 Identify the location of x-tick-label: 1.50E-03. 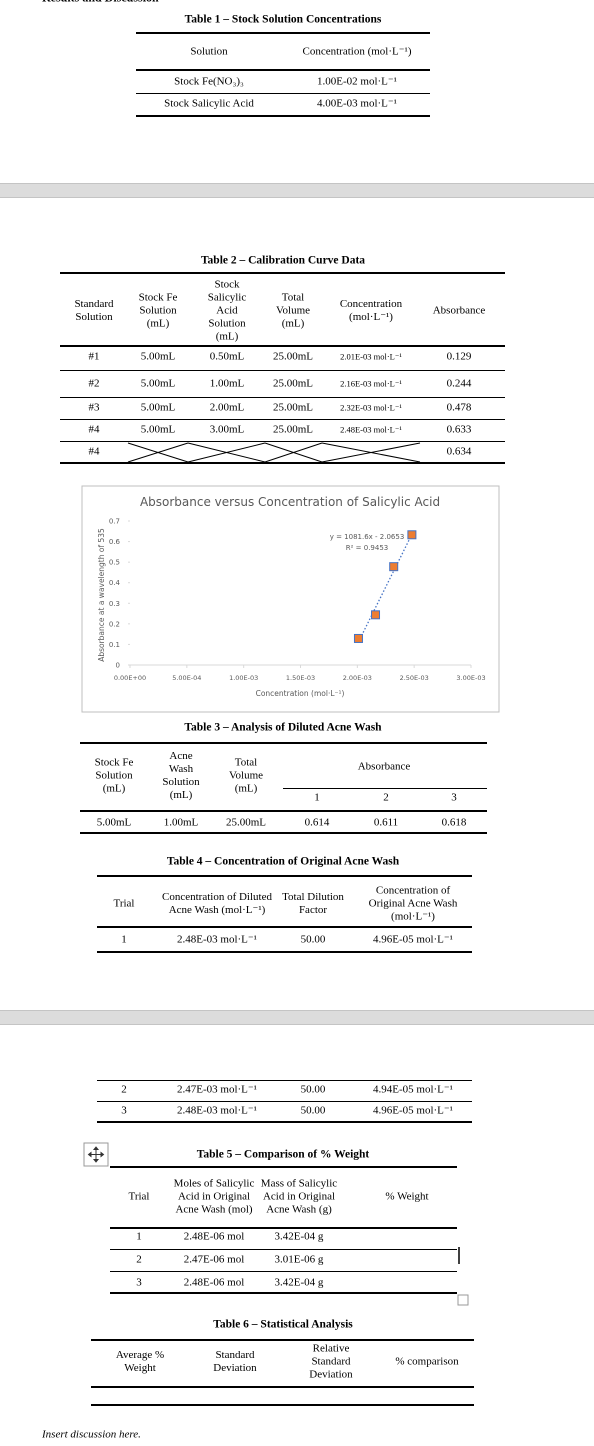
(300, 678).